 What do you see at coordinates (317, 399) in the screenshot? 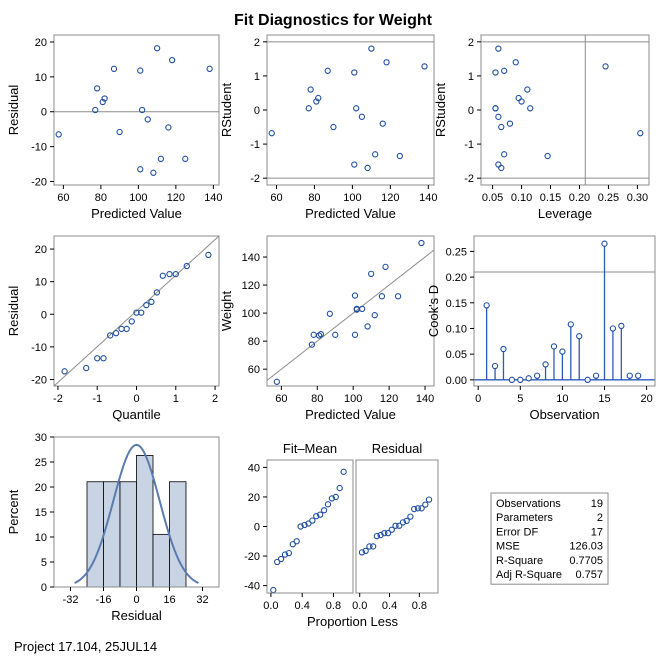
I see `observed-vs-predicted-xtick-label: 80` at bounding box center [317, 399].